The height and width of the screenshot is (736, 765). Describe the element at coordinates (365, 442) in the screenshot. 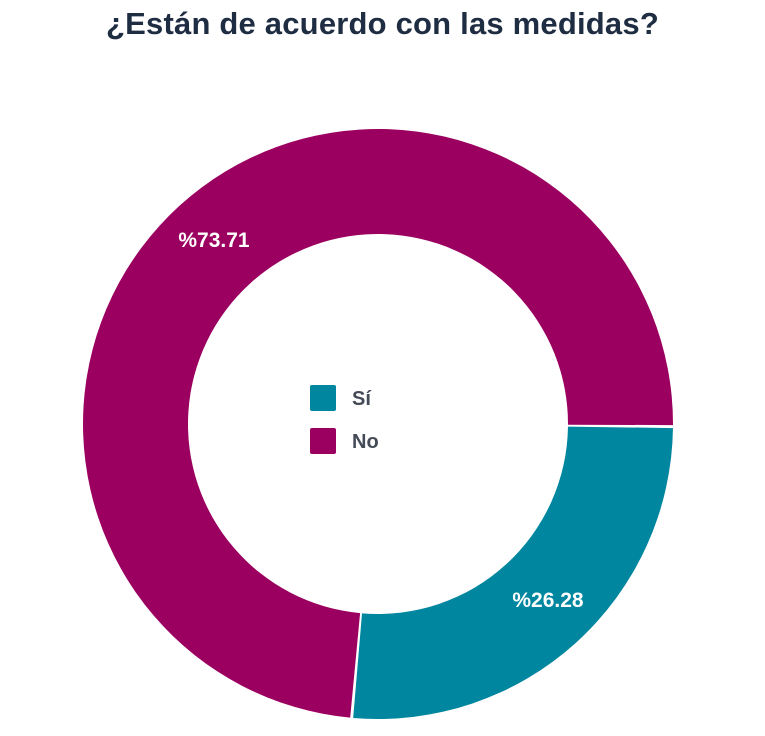

I see `legend-label-no: No` at that location.